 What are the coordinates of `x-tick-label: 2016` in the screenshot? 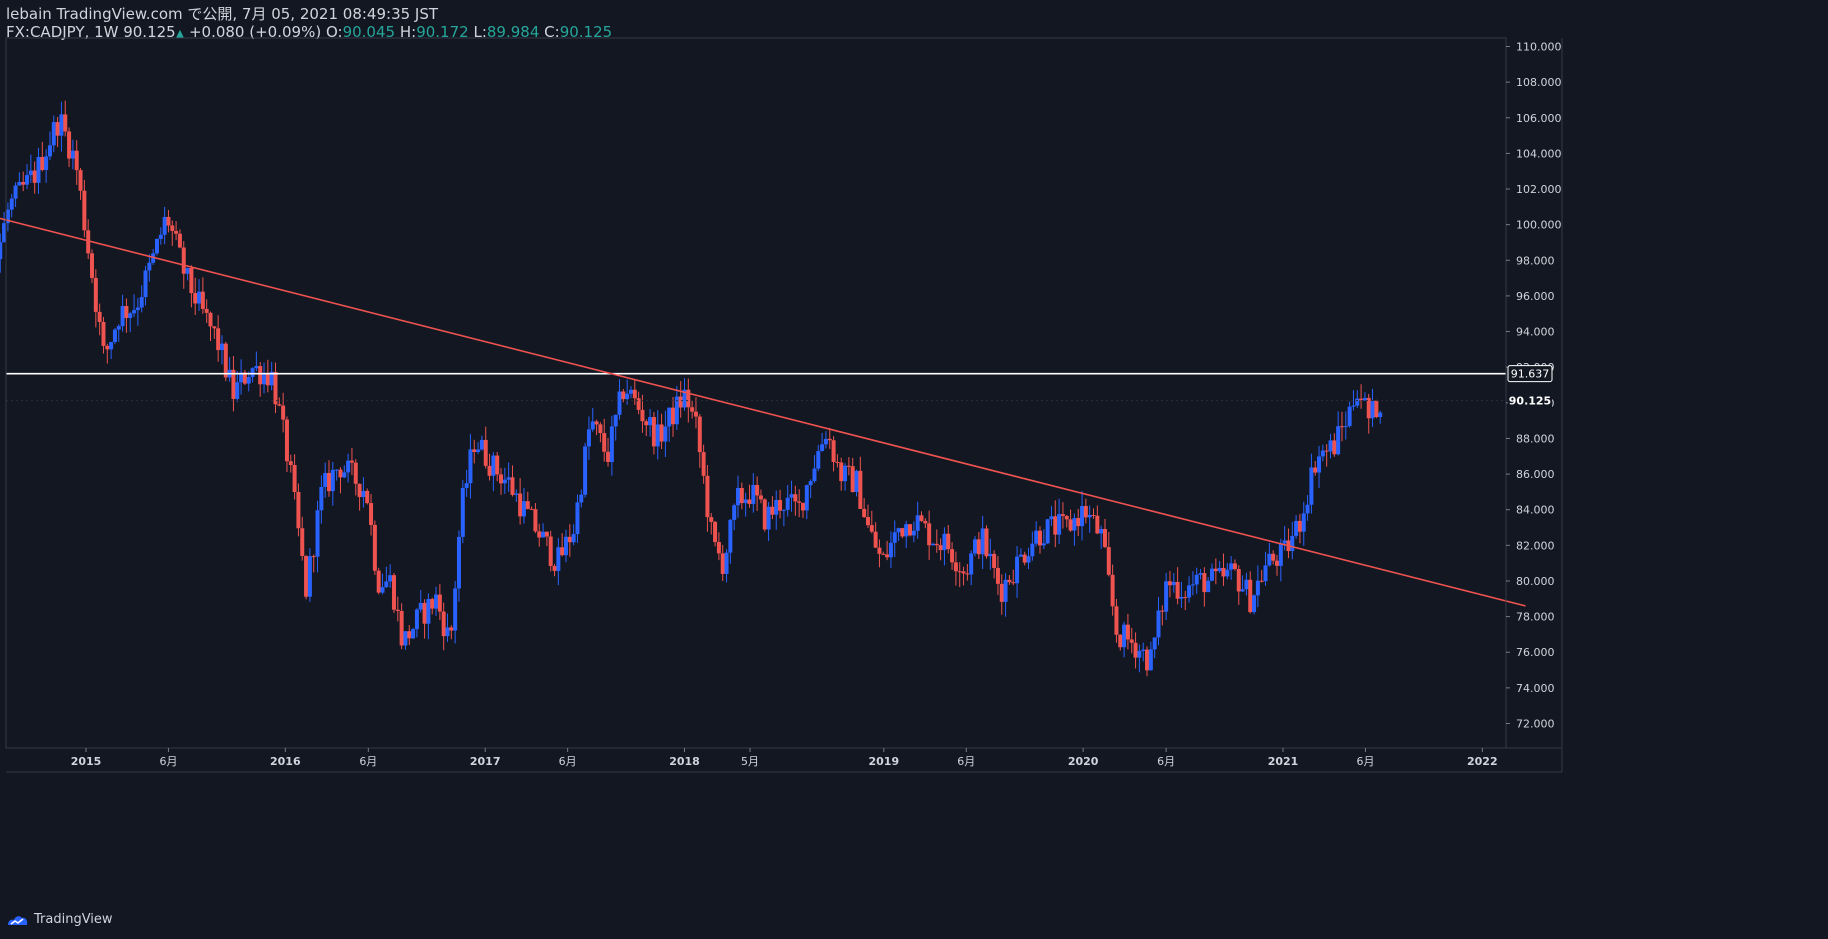 It's located at (285, 761).